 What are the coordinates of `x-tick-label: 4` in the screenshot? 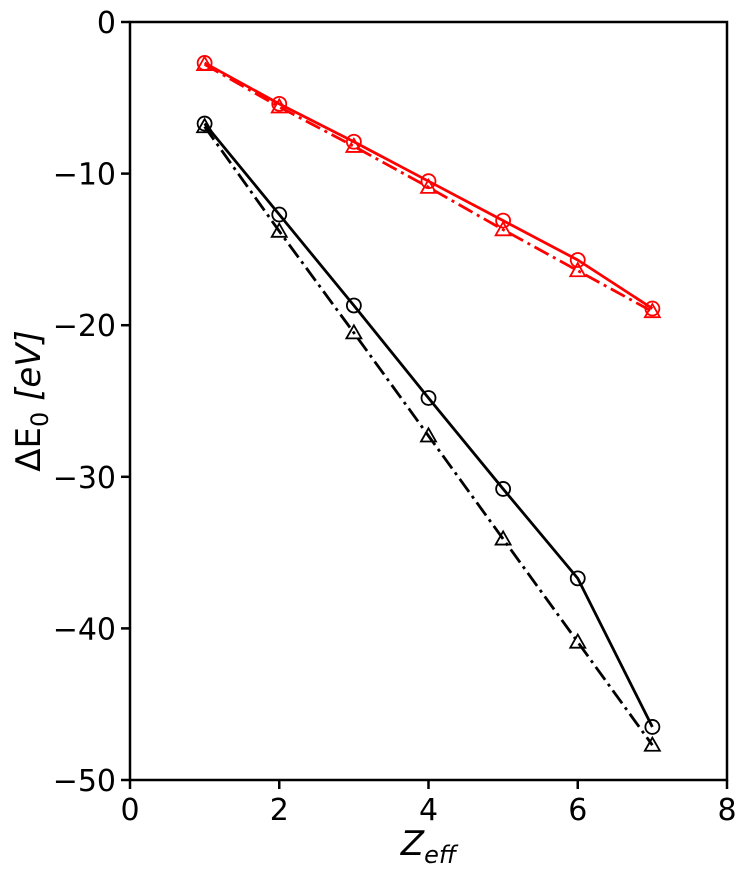 It's located at (428, 810).